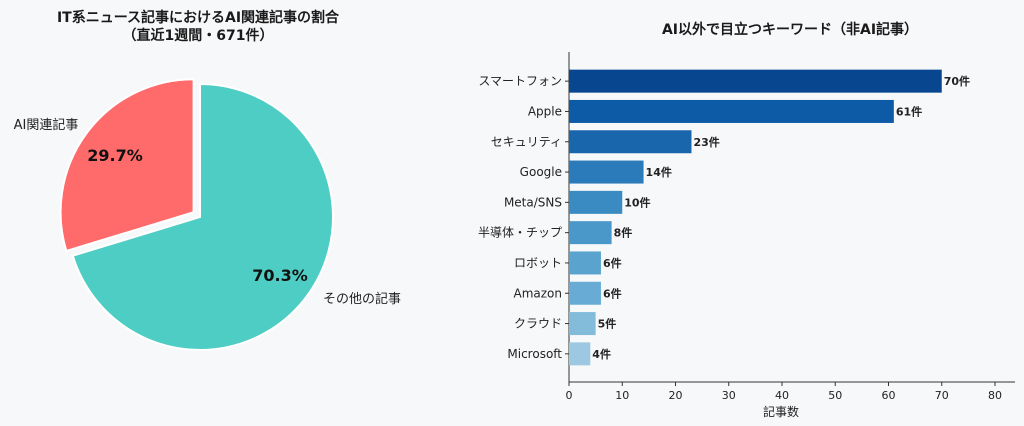 The width and height of the screenshot is (1024, 426). I want to click on category-label: Google, so click(541, 172).